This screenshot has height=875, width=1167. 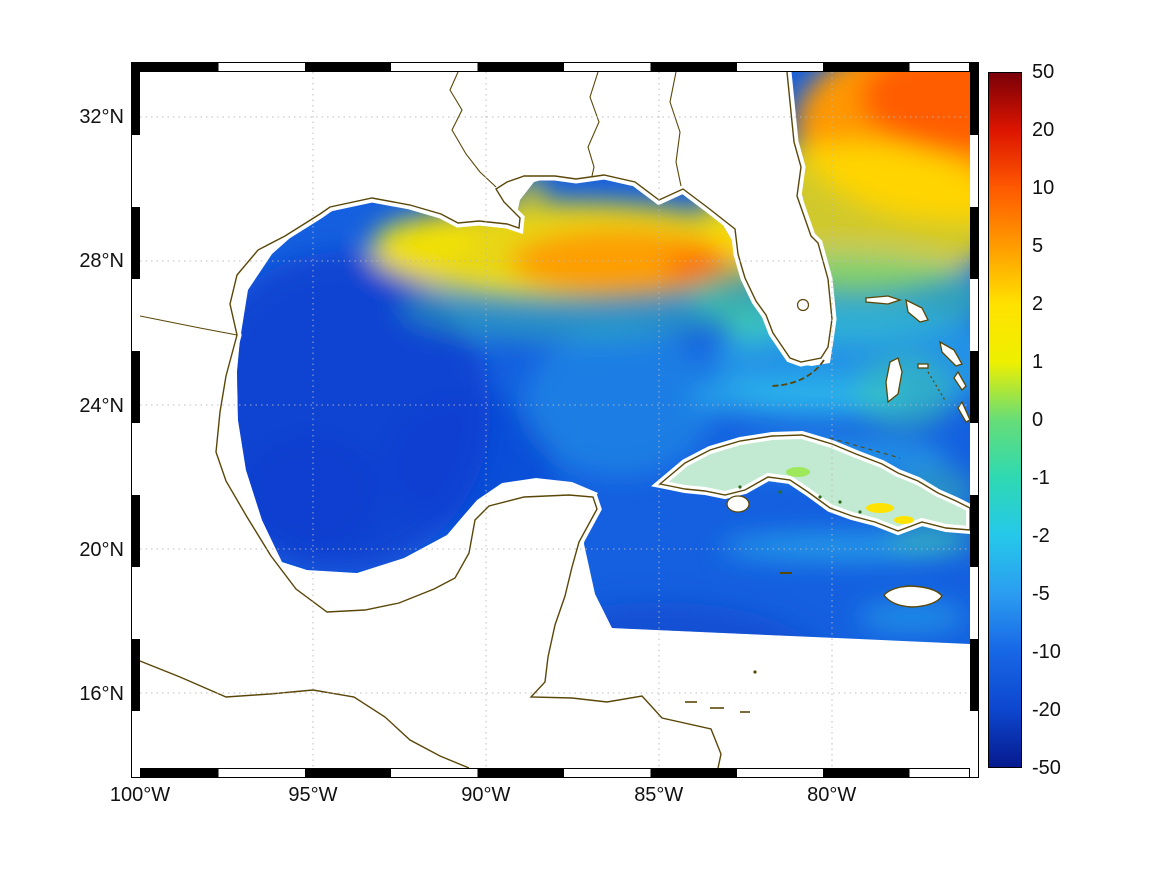 What do you see at coordinates (313, 795) in the screenshot?
I see `x-tick-label: 95°W` at bounding box center [313, 795].